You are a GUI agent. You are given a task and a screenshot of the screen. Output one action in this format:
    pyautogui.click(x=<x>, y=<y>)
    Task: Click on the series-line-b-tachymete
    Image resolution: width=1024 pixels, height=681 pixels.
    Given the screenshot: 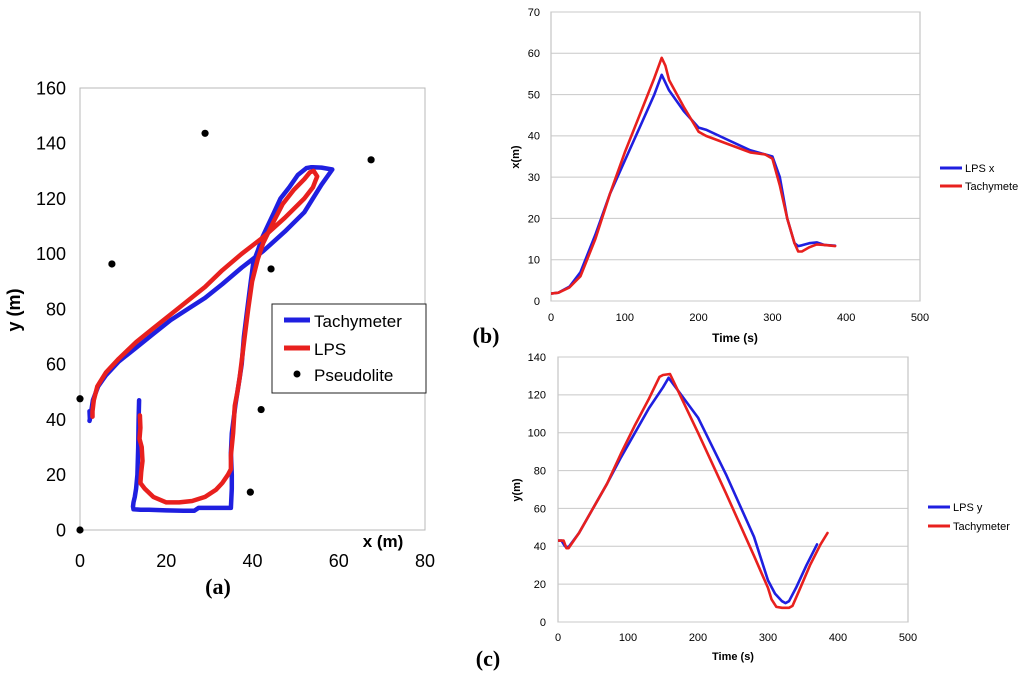 What is the action you would take?
    pyautogui.click(x=694, y=175)
    